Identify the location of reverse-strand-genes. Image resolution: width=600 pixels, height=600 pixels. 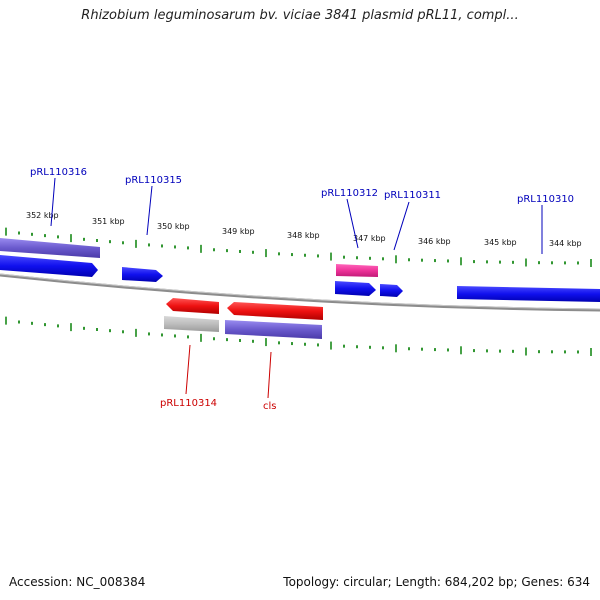
(243, 318).